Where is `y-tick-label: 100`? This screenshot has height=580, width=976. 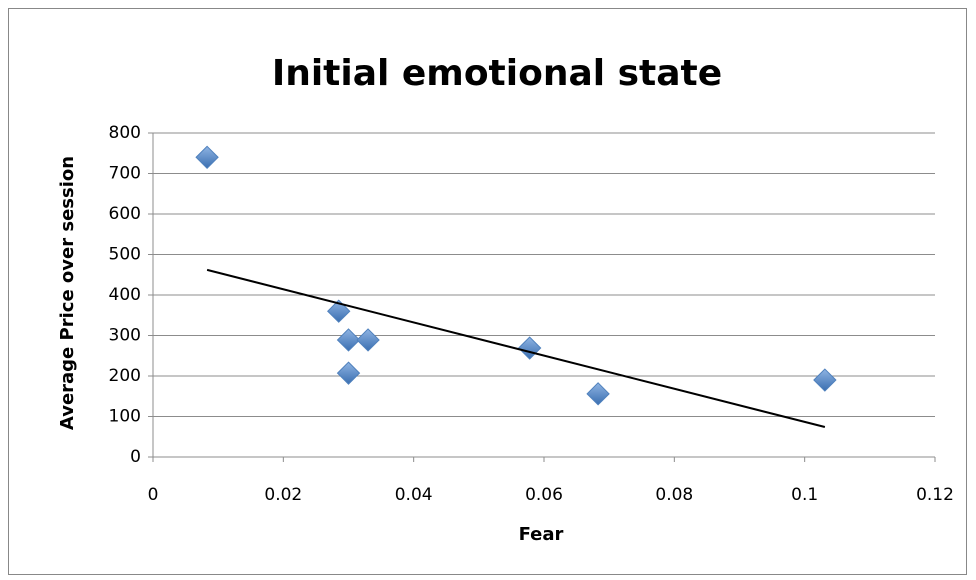 y-tick-label: 100 is located at coordinates (125, 417).